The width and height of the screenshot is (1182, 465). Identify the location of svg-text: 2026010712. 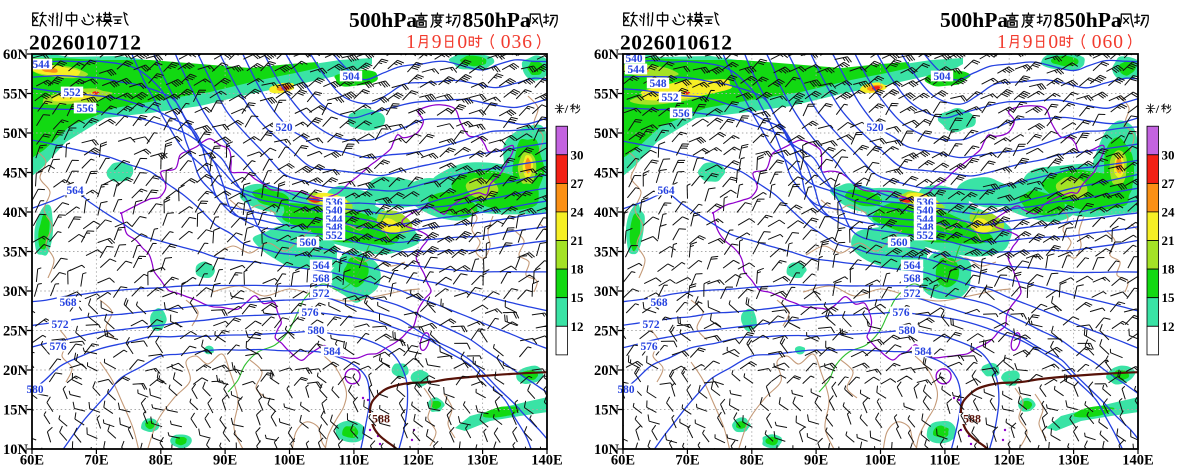
(85, 43).